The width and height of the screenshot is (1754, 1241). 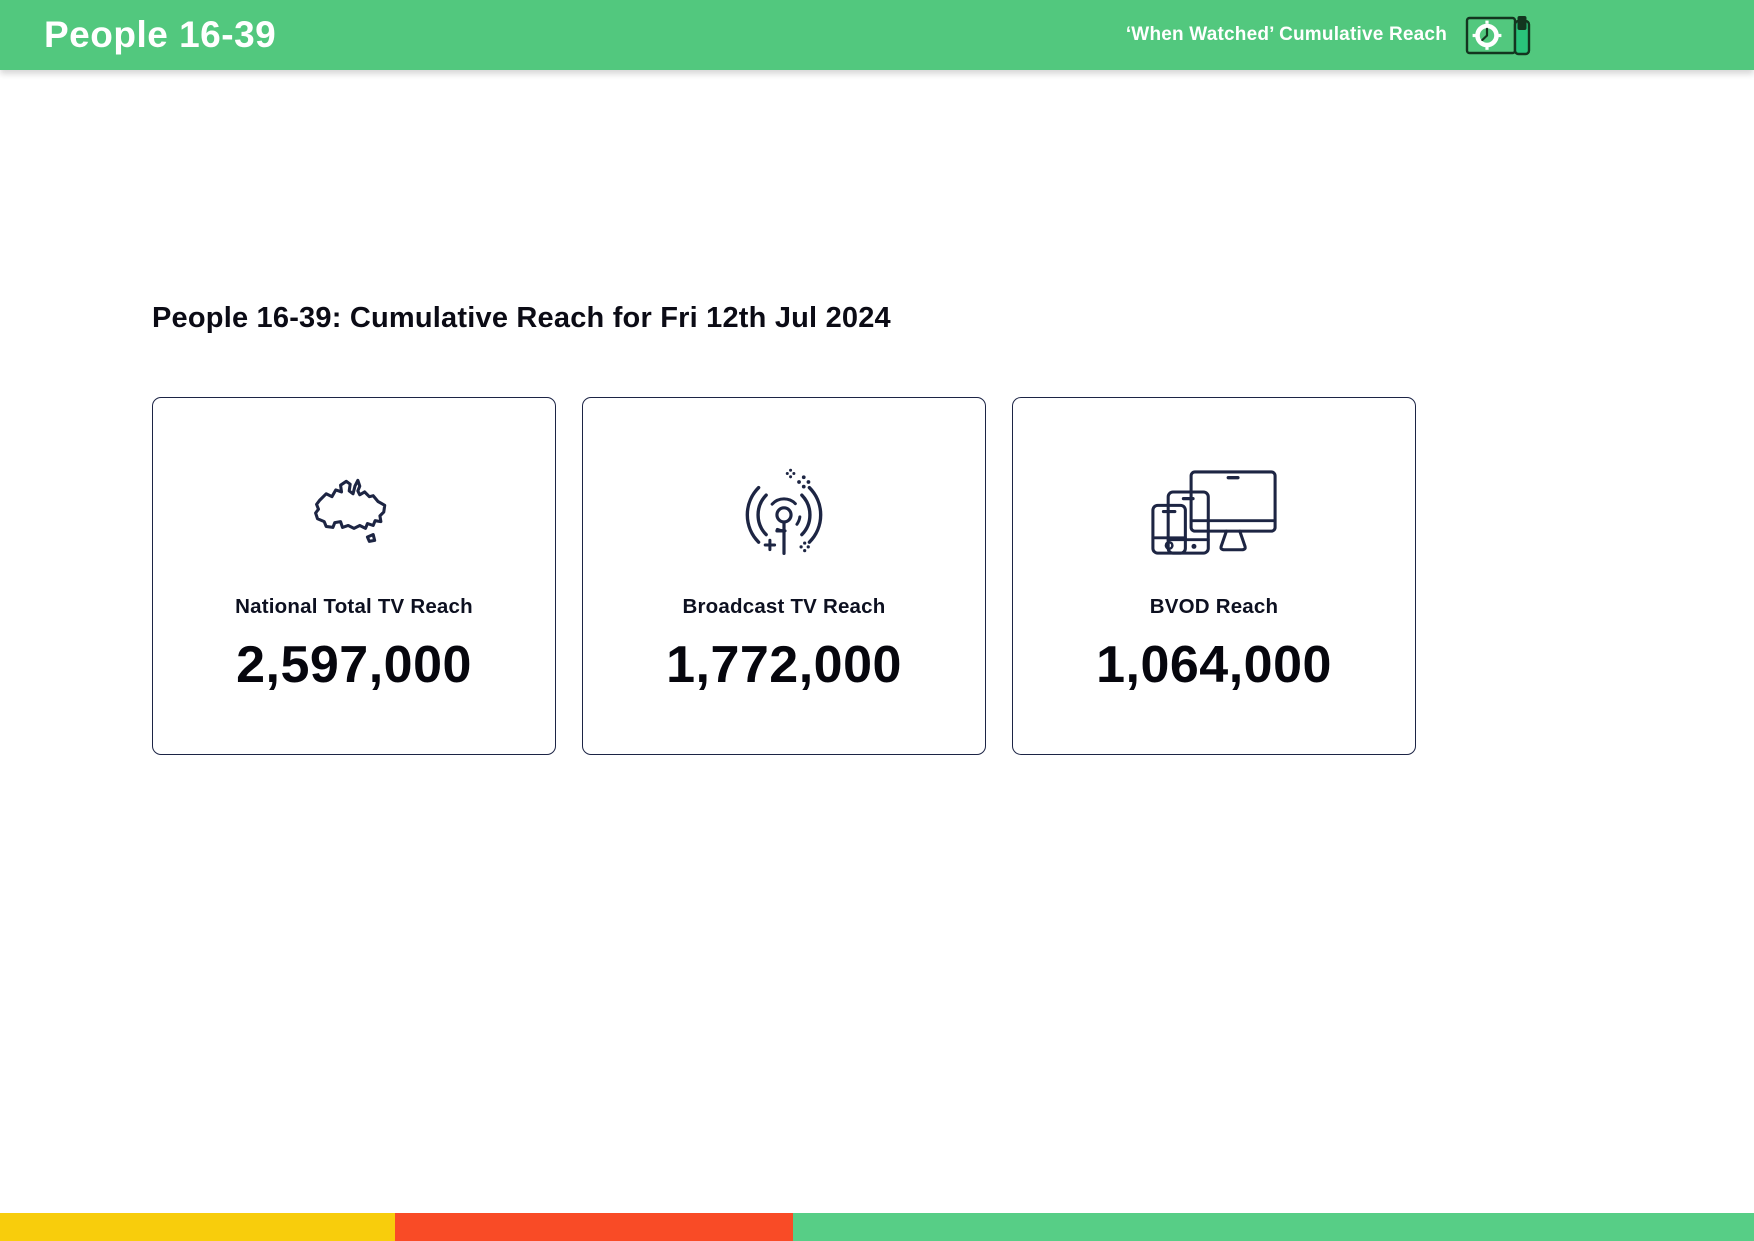 What do you see at coordinates (354, 606) in the screenshot?
I see `stat-label: National Total TV Reach` at bounding box center [354, 606].